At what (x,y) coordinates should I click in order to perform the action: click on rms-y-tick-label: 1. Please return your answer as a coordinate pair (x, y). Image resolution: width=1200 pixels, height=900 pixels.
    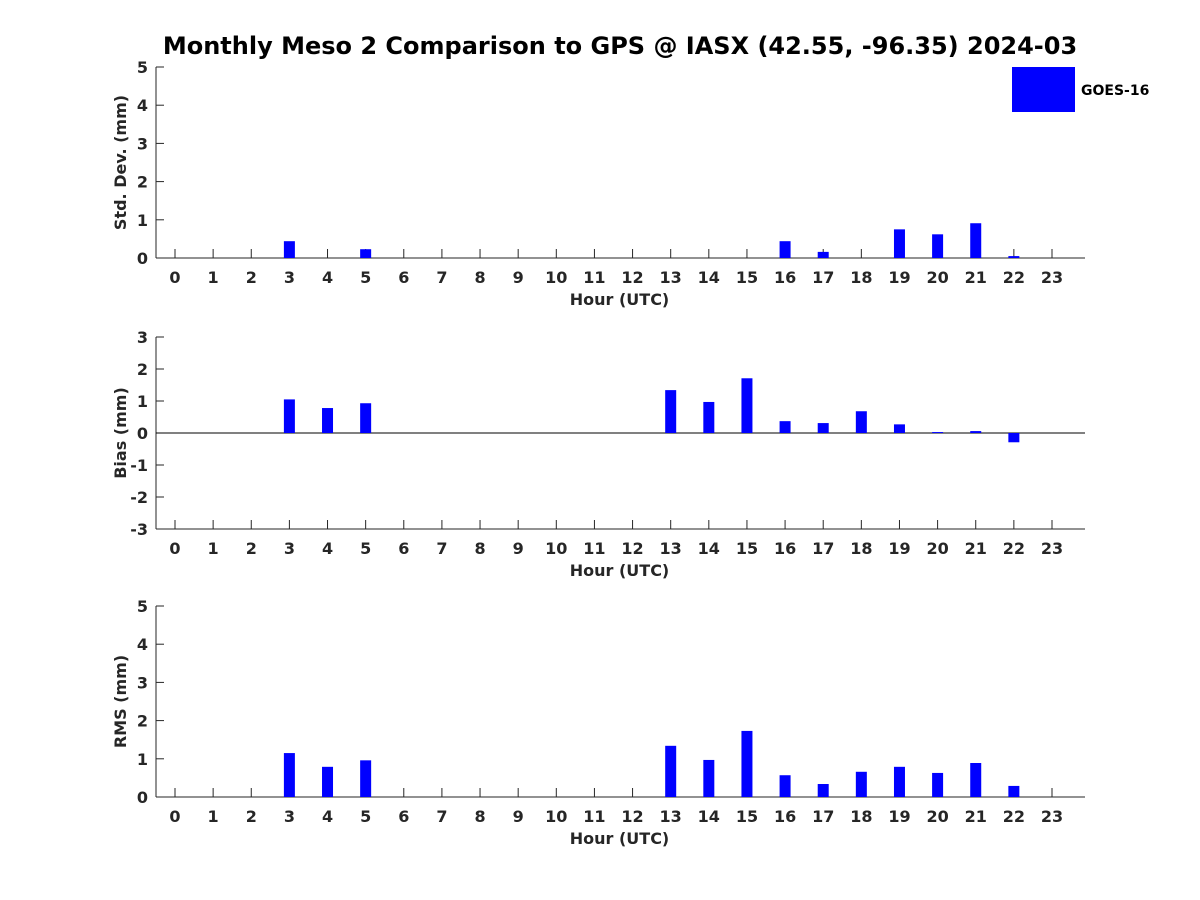
    Looking at the image, I should click on (142, 759).